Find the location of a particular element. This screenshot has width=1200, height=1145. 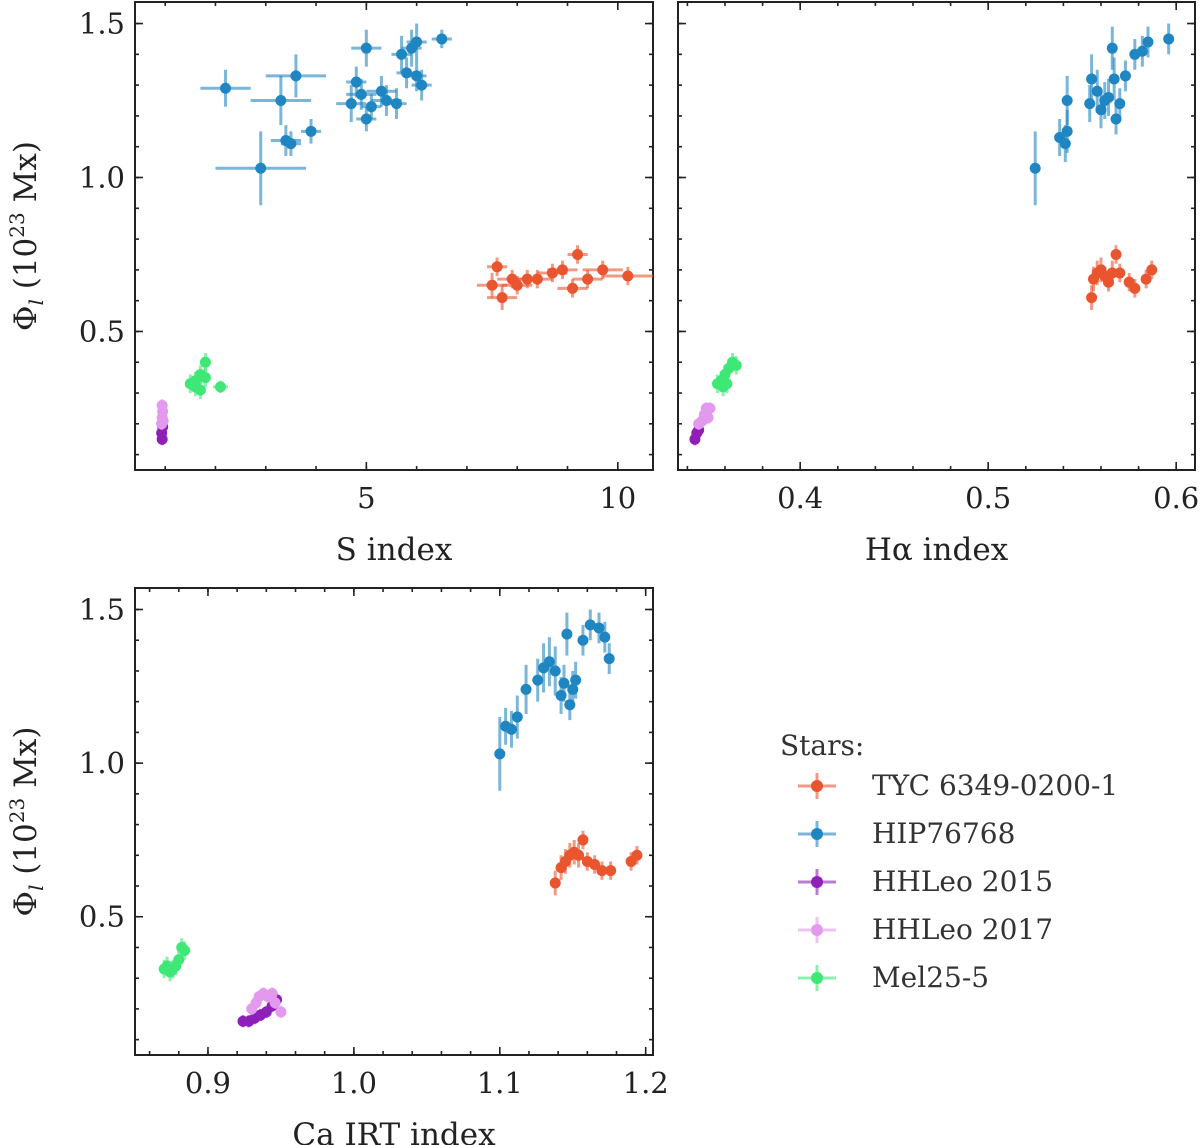

y-tick-label: 1.5 is located at coordinates (102, 24).